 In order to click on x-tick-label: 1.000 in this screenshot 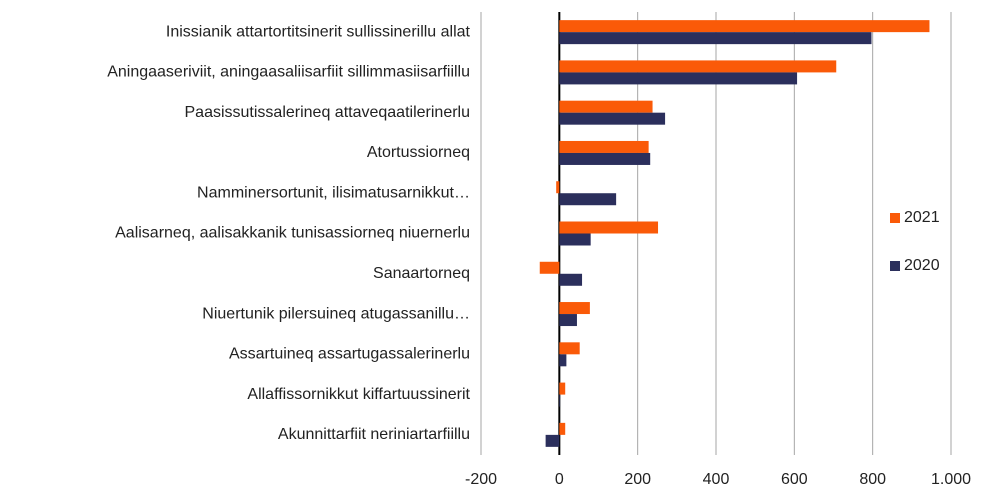, I will do `click(951, 479)`.